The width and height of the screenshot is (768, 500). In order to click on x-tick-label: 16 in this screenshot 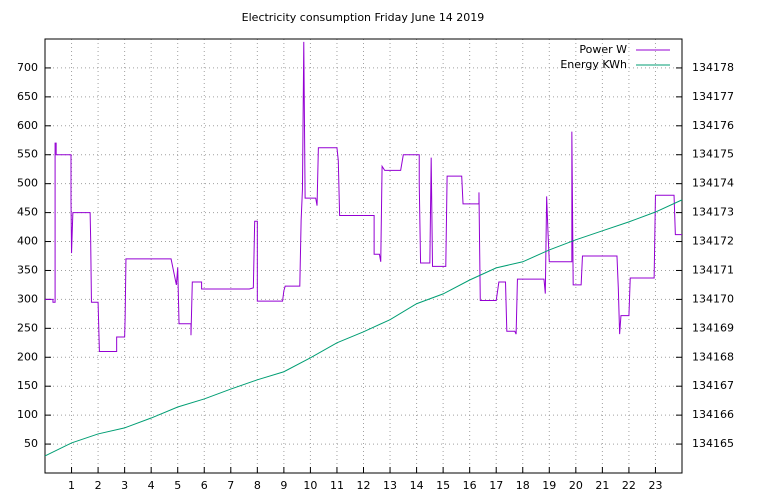, I will do `click(470, 485)`.